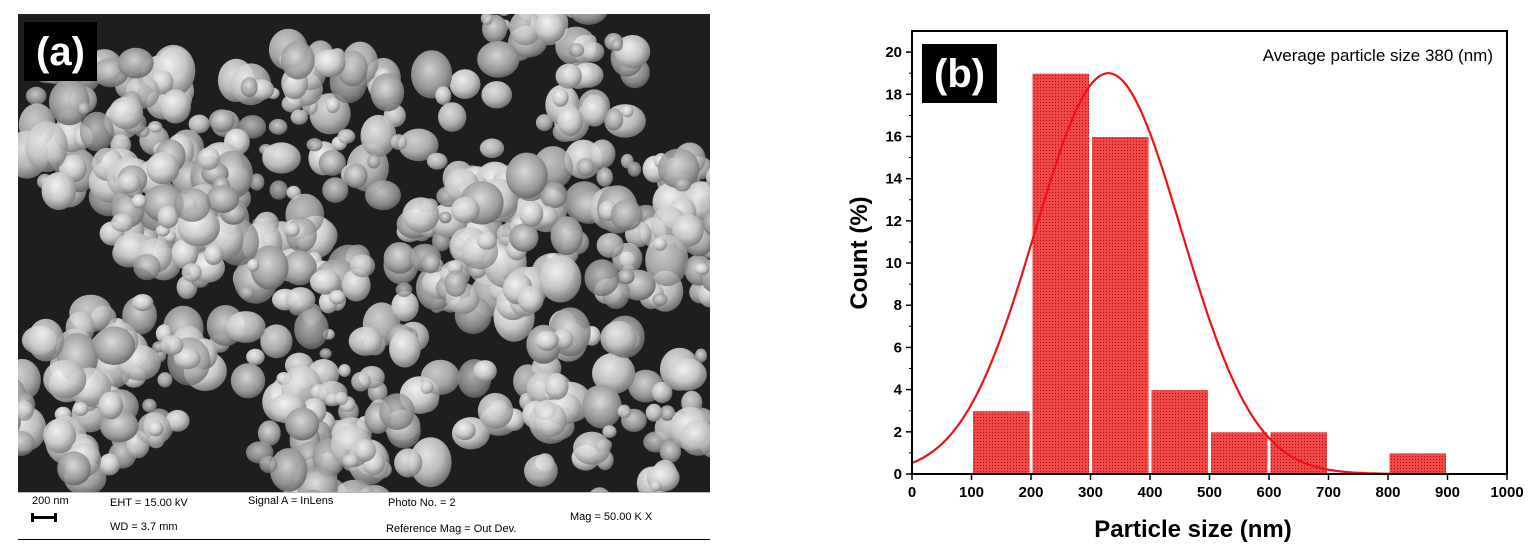 Image resolution: width=1539 pixels, height=555 pixels. I want to click on y-tick-label-8: 8, so click(898, 305).